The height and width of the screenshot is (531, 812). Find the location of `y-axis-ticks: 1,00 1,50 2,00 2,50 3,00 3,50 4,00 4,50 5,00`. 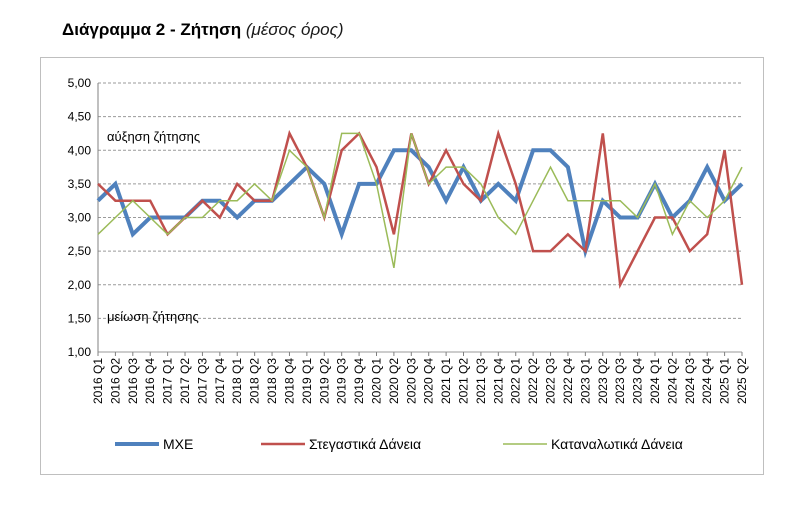

y-axis-ticks: 1,00 1,50 2,00 2,50 3,00 3,50 4,00 4,50 5,00 is located at coordinates (80, 217).